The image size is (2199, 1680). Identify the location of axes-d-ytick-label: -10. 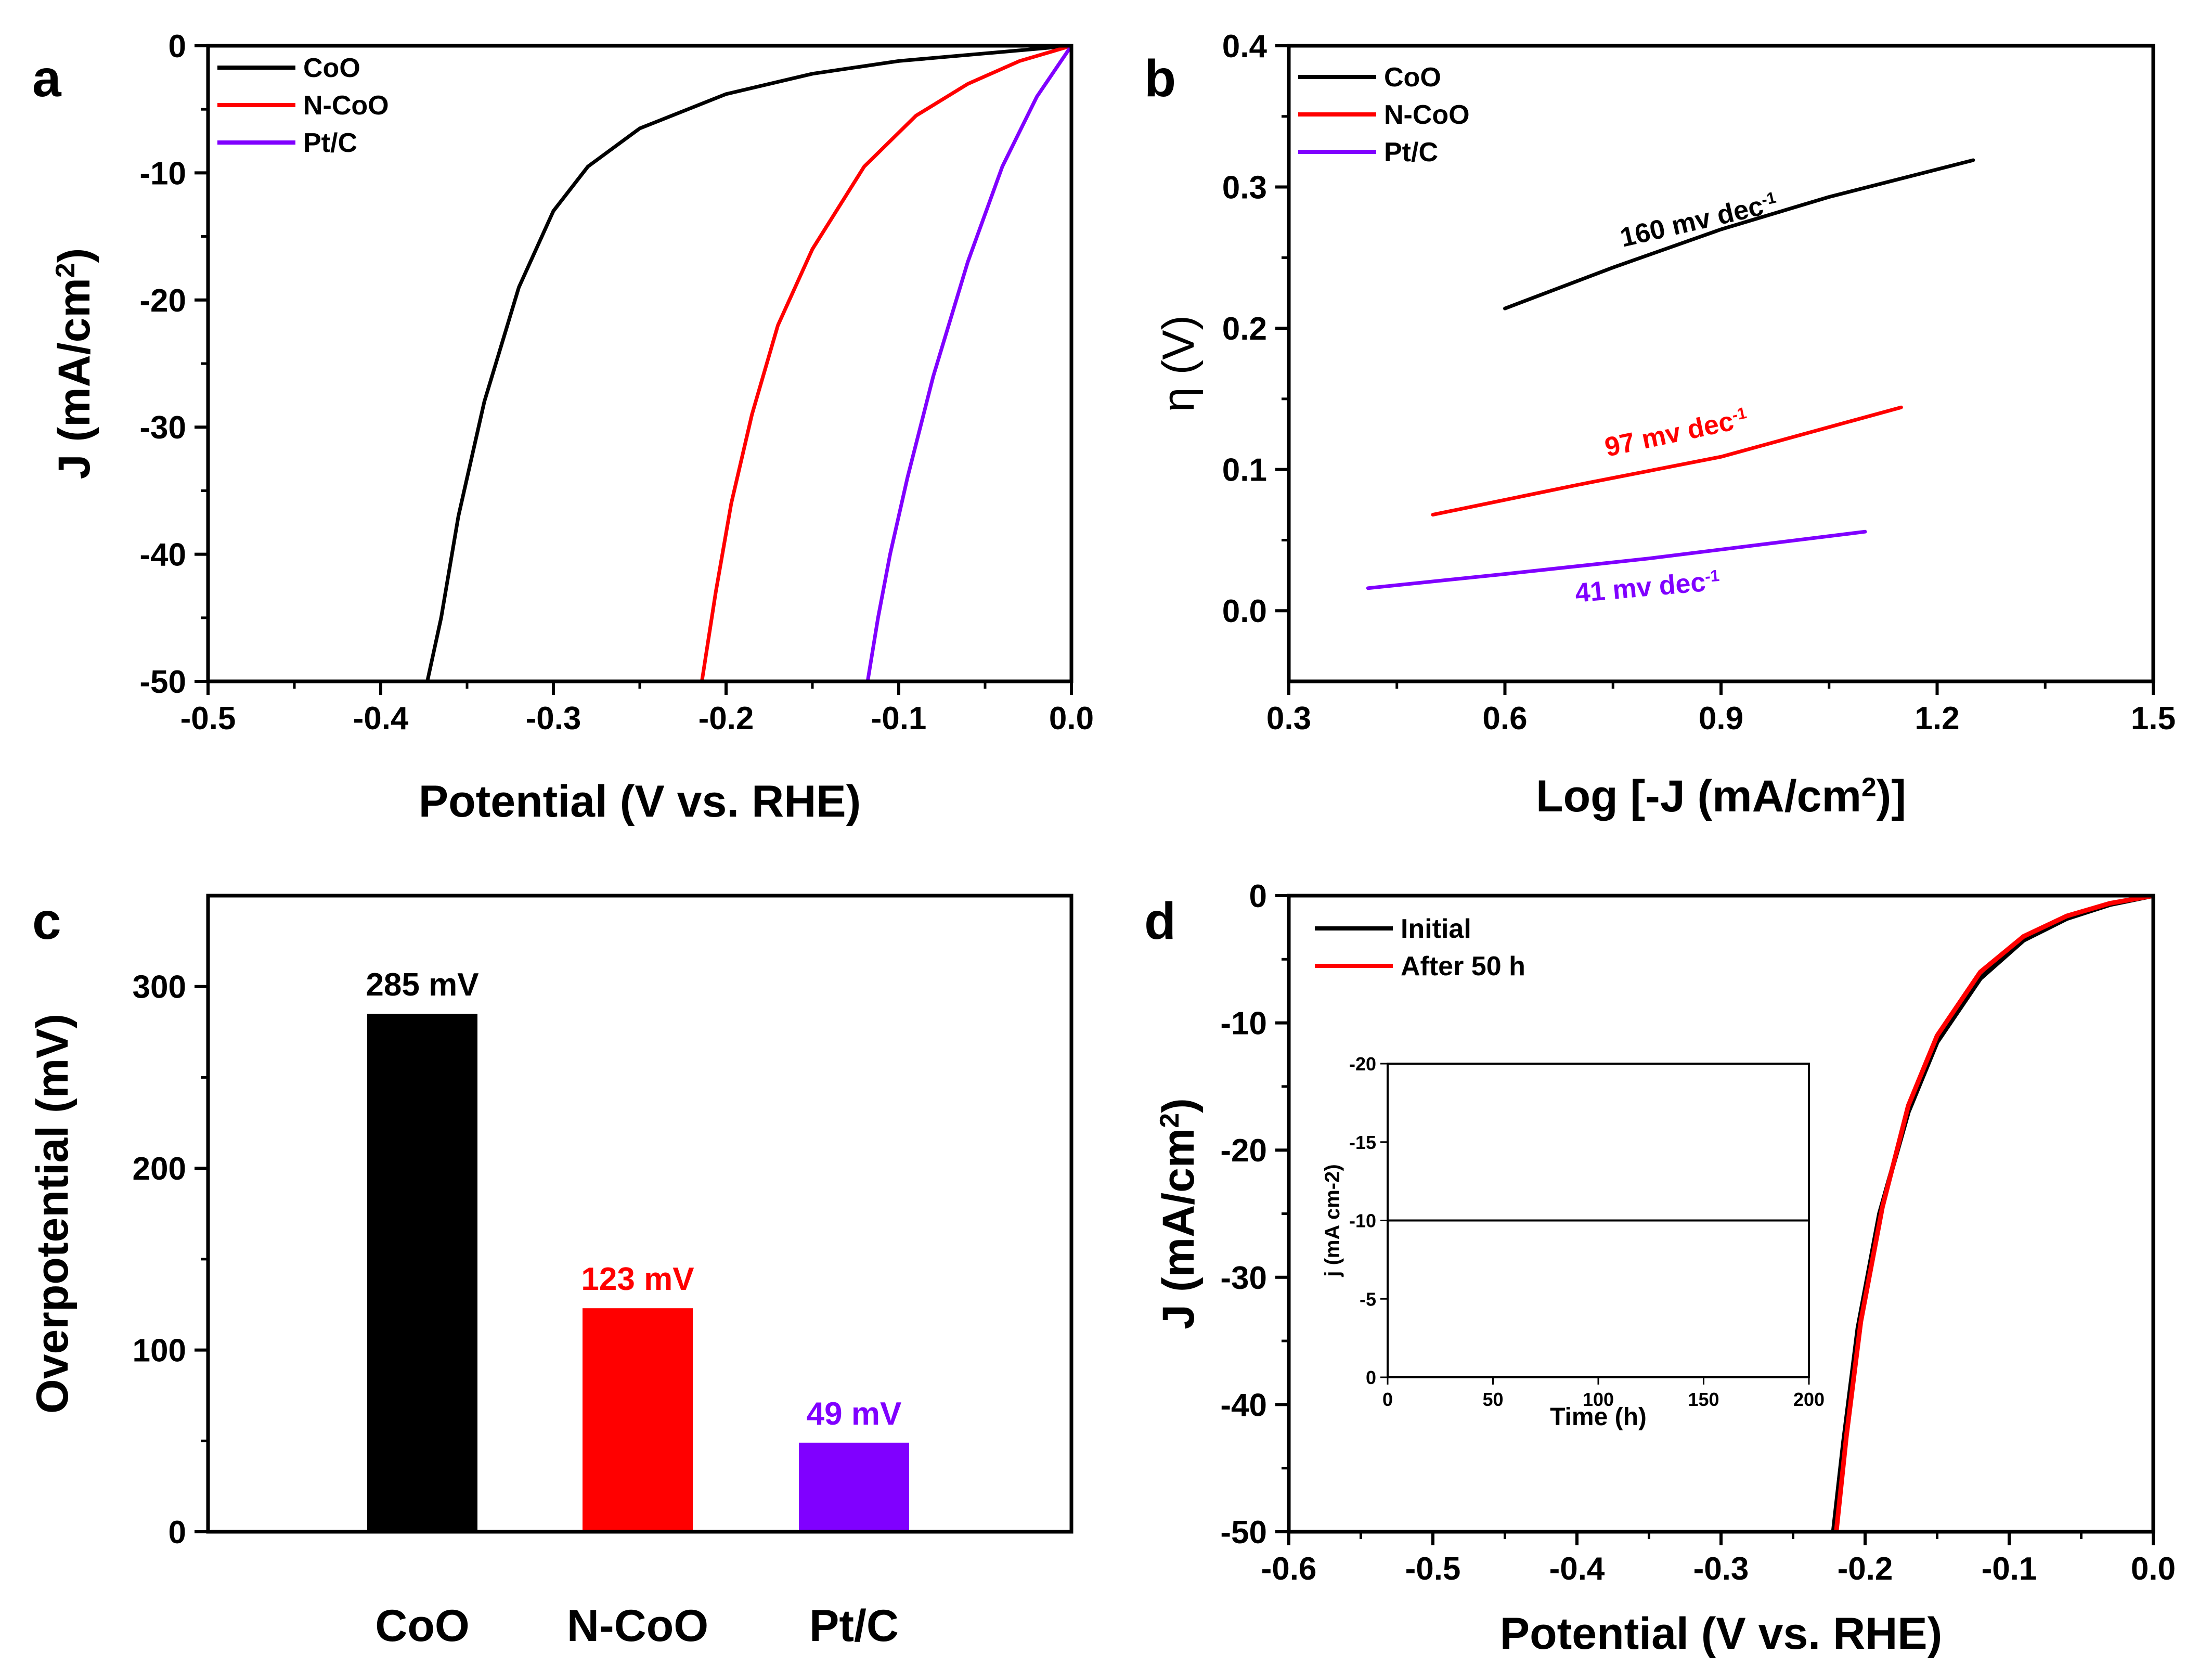
(1243, 1024).